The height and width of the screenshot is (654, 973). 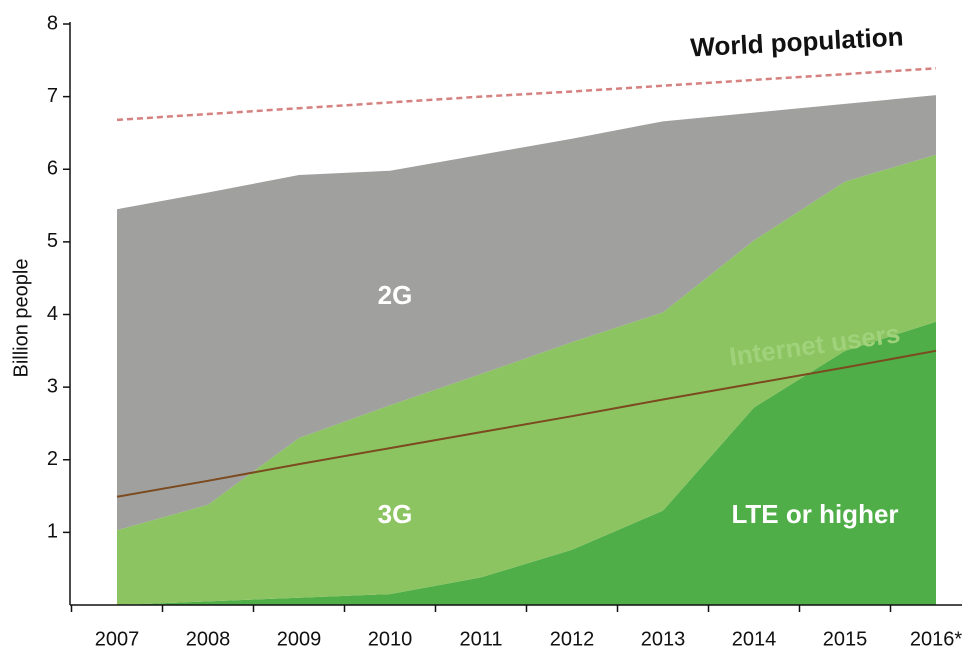 I want to click on x-tick-label: 2010, so click(x=390, y=639).